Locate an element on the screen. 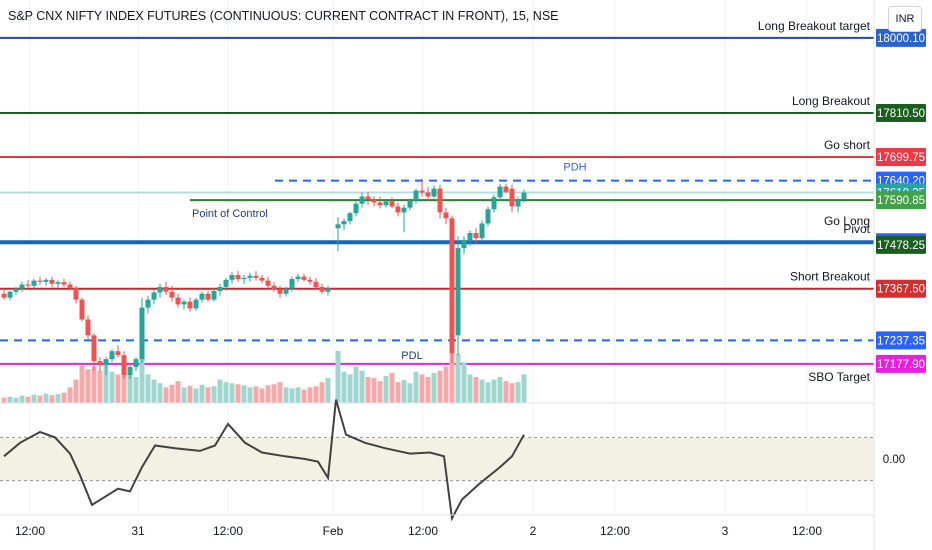 This screenshot has height=550, width=932. level-label-1: Long Breakout is located at coordinates (831, 101).